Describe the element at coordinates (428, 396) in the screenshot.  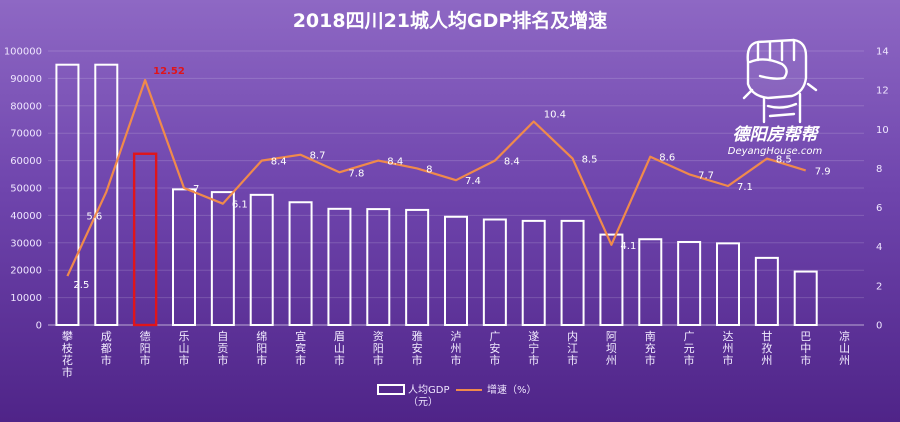
I see `legend-bar-label: 人均GDP （元）` at that location.